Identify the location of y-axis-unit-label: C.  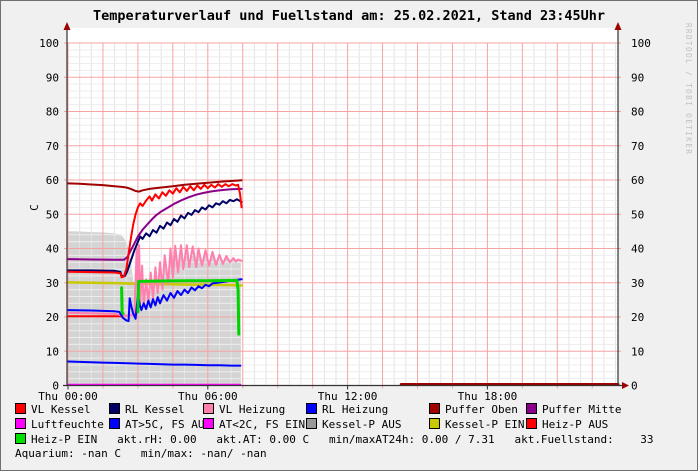
(34, 207).